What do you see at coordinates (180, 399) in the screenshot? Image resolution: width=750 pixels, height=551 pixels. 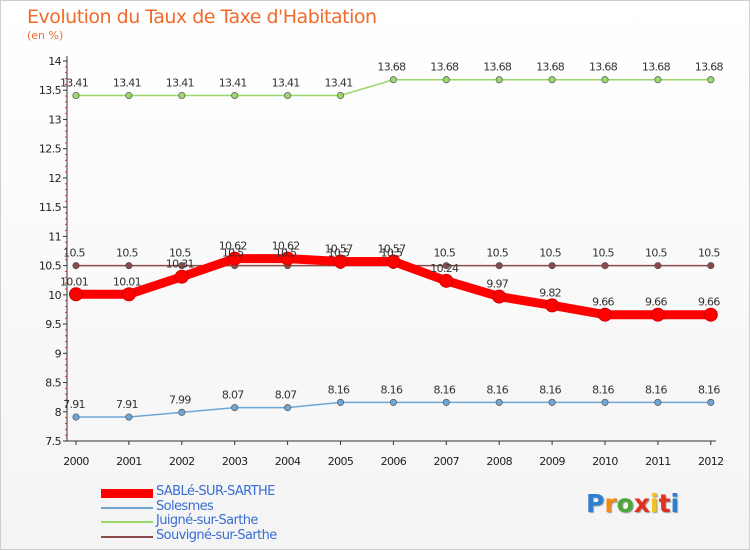 I see `data-label: 7.99` at bounding box center [180, 399].